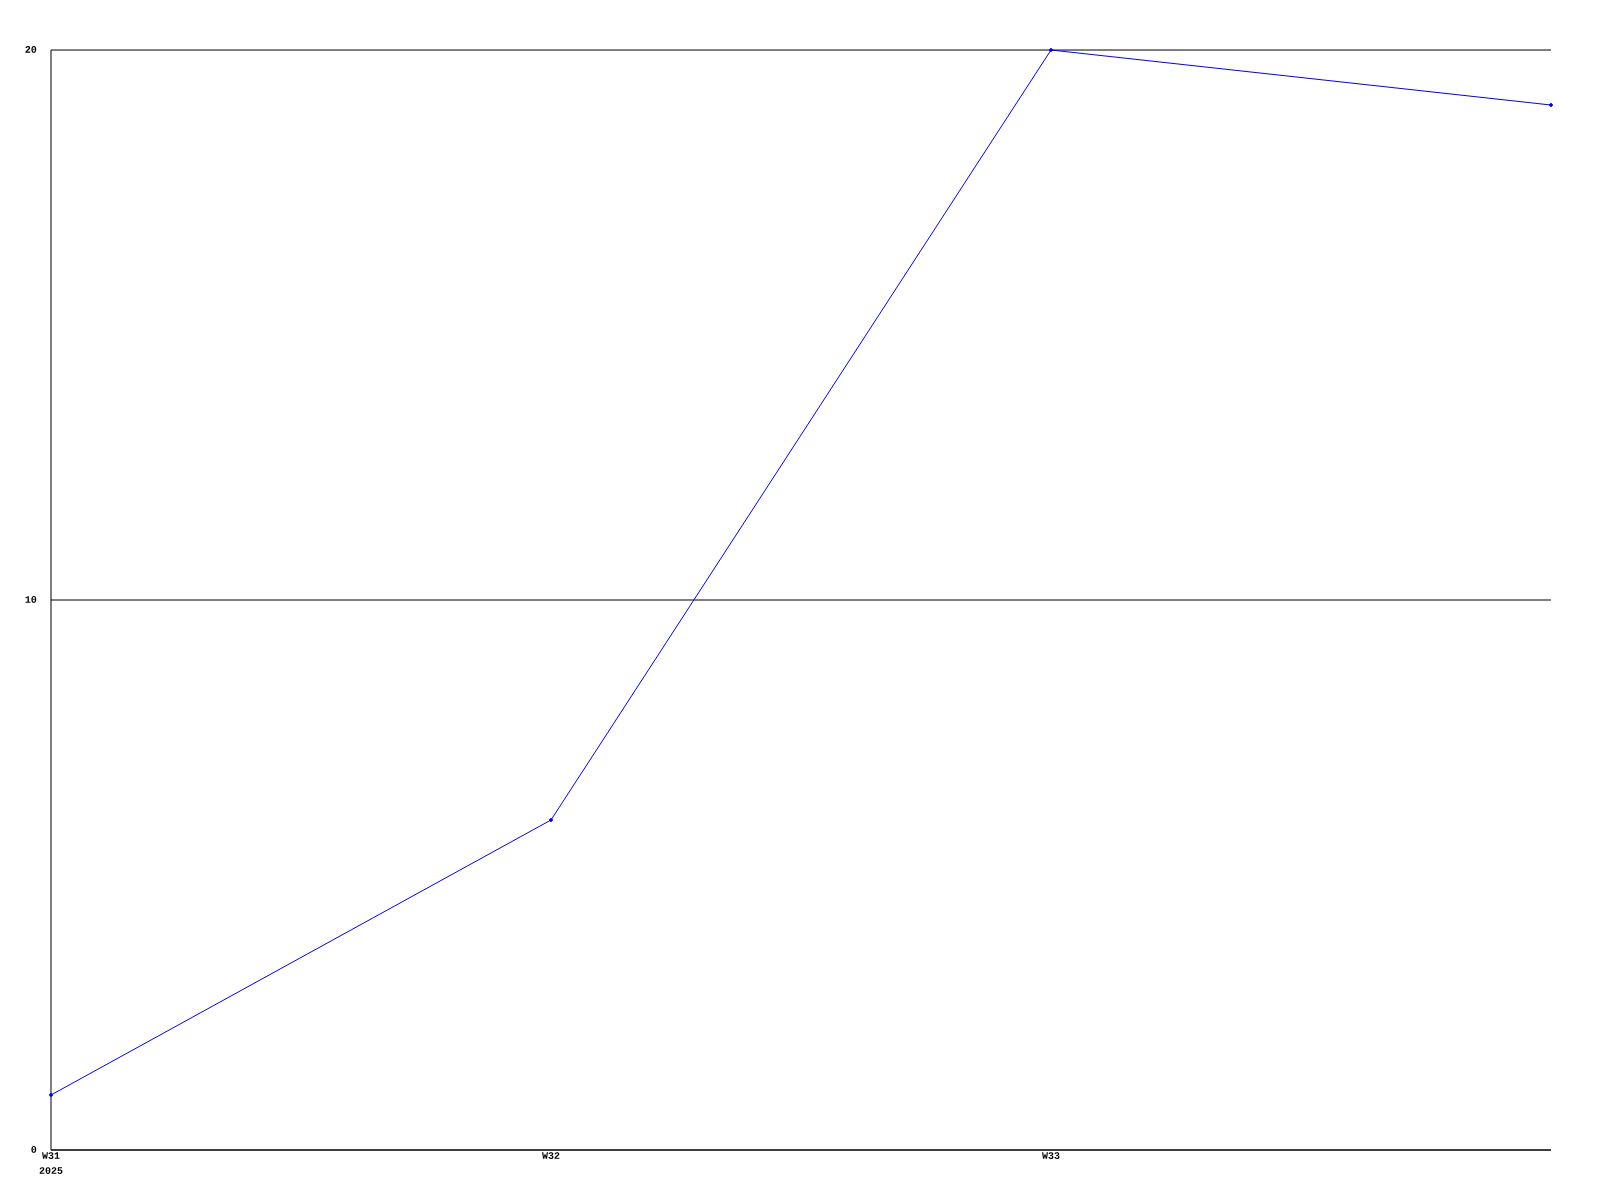 The height and width of the screenshot is (1200, 1600). What do you see at coordinates (51, 1155) in the screenshot?
I see `x-tick-label: W31` at bounding box center [51, 1155].